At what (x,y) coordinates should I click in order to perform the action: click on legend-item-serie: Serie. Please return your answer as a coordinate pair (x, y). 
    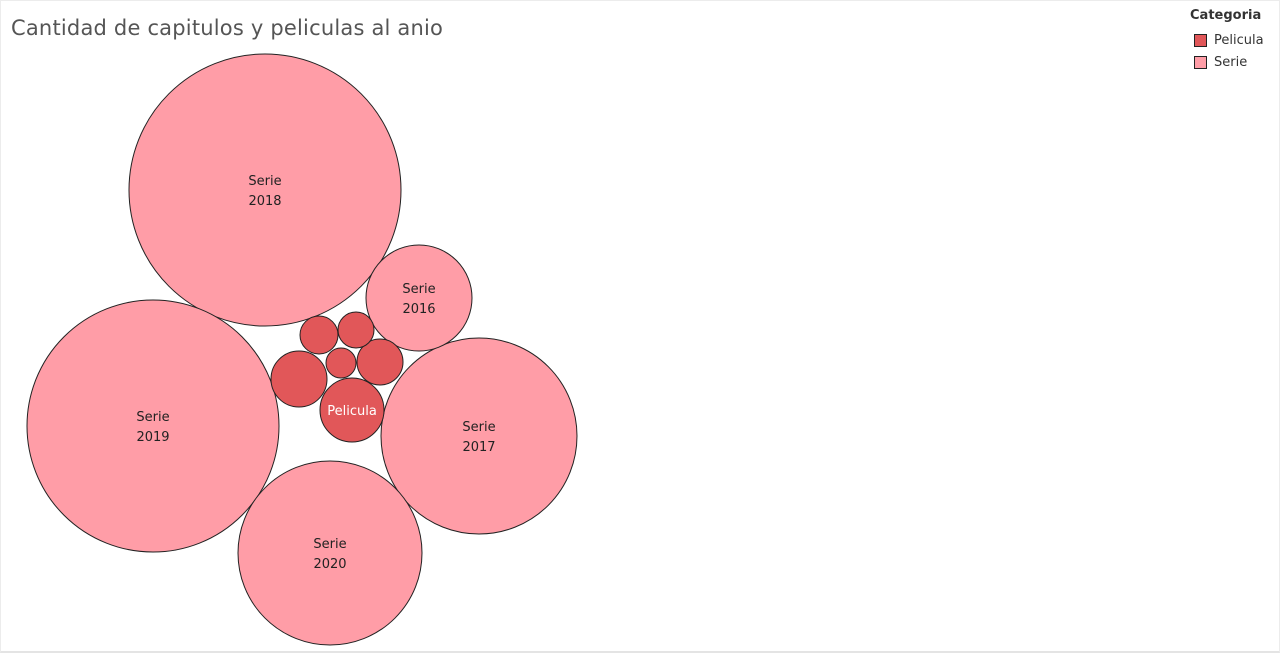
    Looking at the image, I should click on (1227, 62).